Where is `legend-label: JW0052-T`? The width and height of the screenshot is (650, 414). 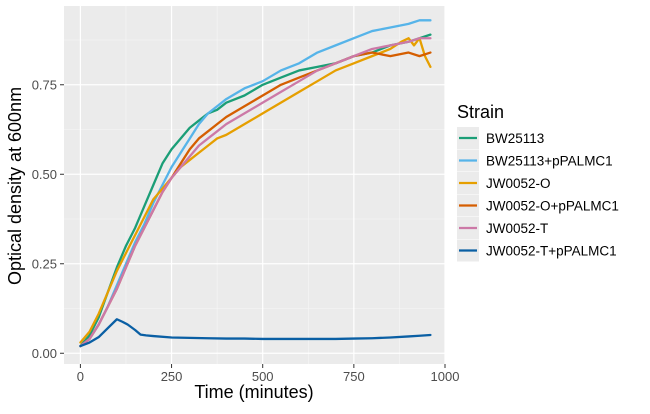
legend-label: JW0052-T is located at coordinates (517, 228).